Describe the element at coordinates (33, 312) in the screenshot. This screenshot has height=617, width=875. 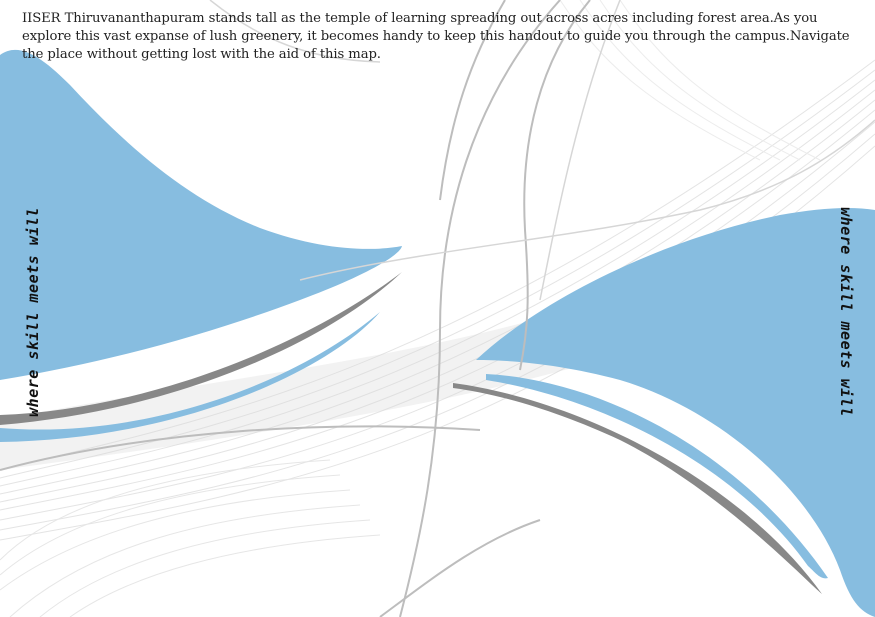
I see `tagline-left: where skill meets will` at that location.